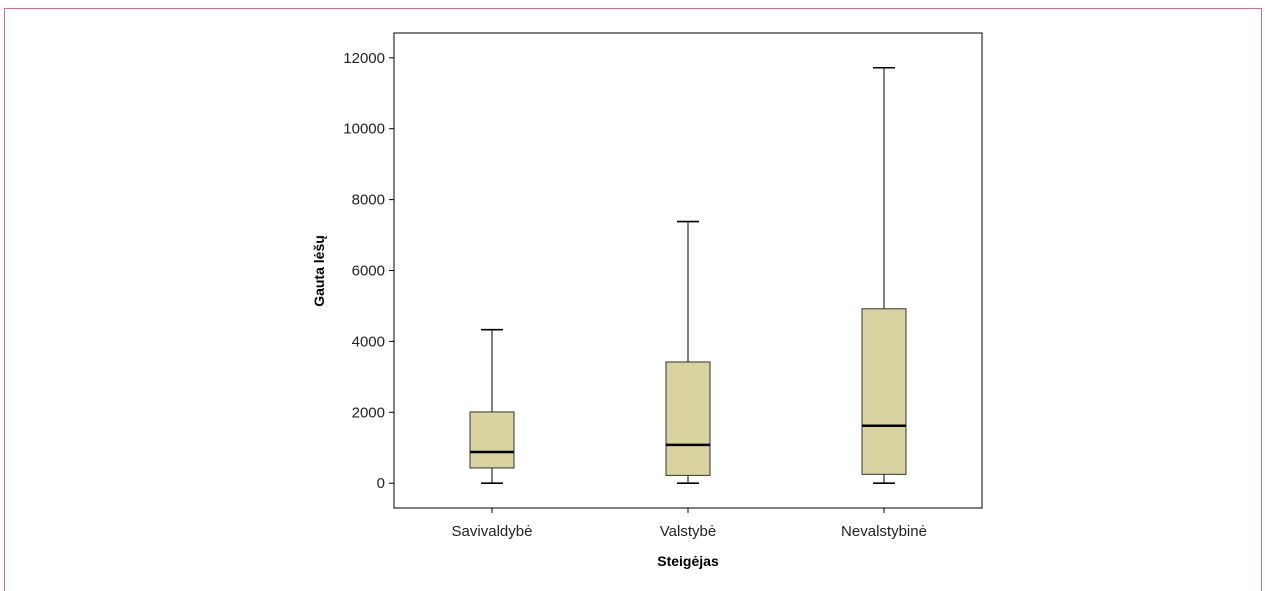 Image resolution: width=1265 pixels, height=591 pixels. I want to click on x-axis-title: Steigėjas, so click(688, 561).